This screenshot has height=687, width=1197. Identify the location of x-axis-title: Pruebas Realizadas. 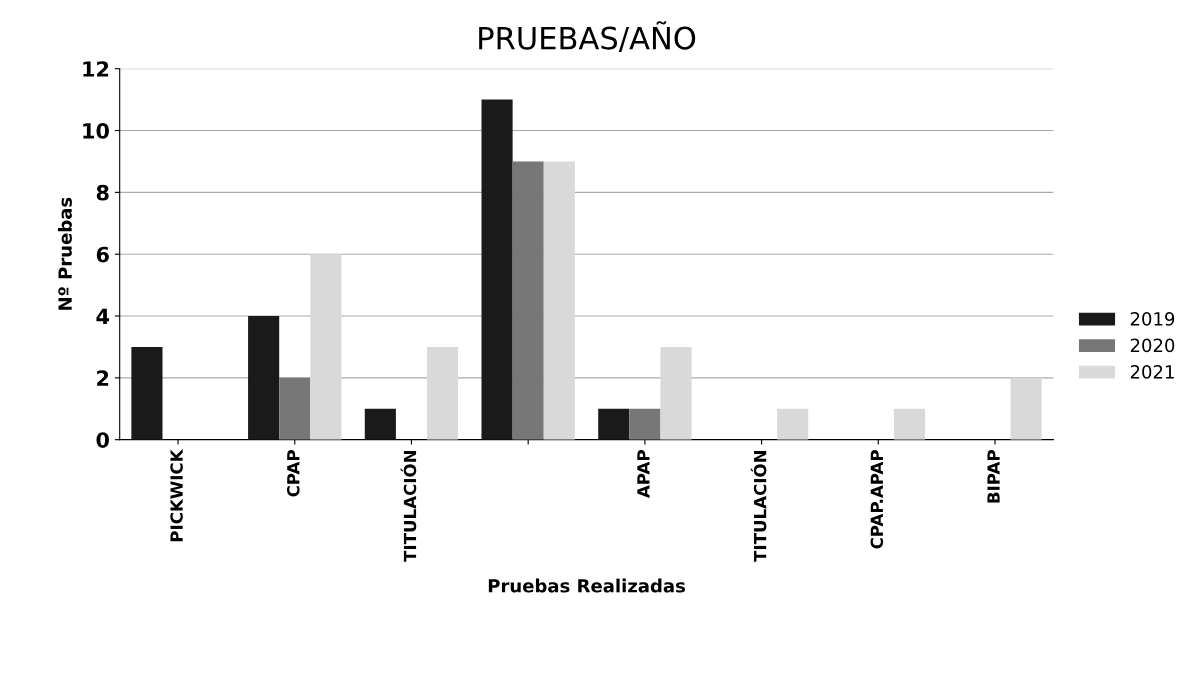
(586, 585).